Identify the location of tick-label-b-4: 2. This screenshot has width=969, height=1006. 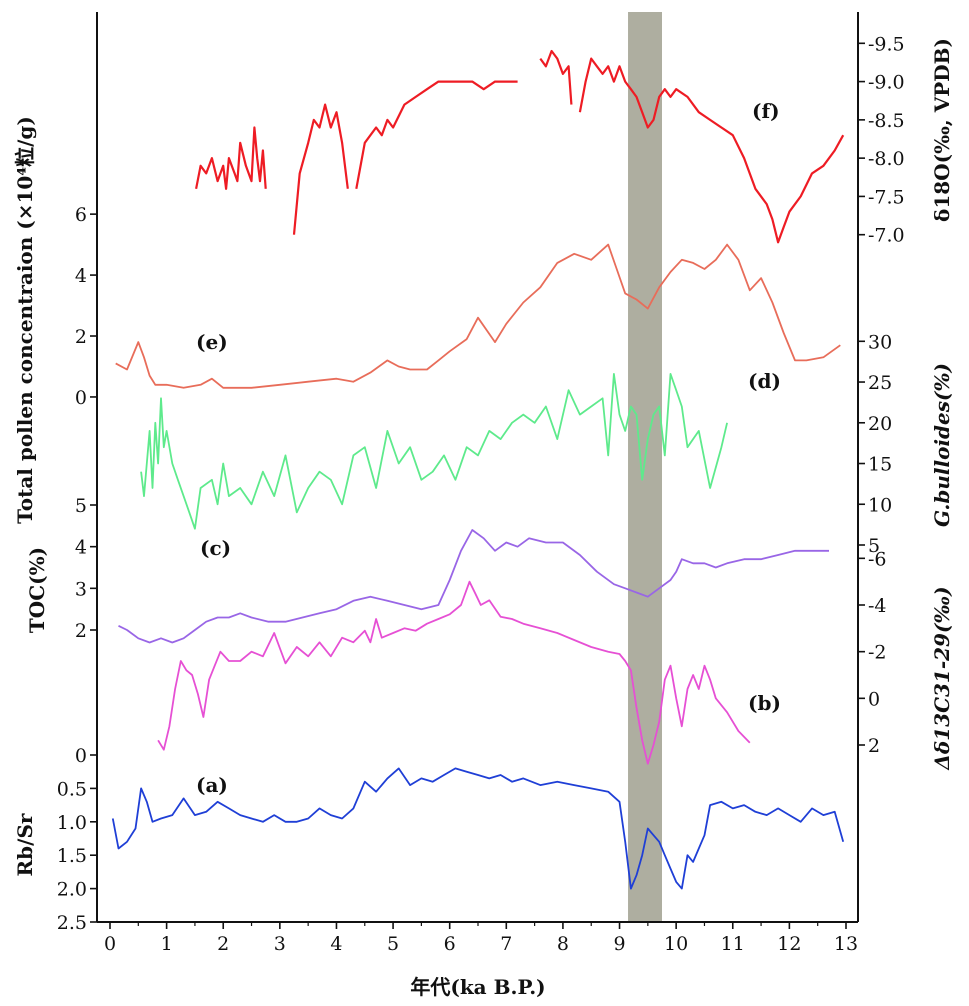
(874, 746).